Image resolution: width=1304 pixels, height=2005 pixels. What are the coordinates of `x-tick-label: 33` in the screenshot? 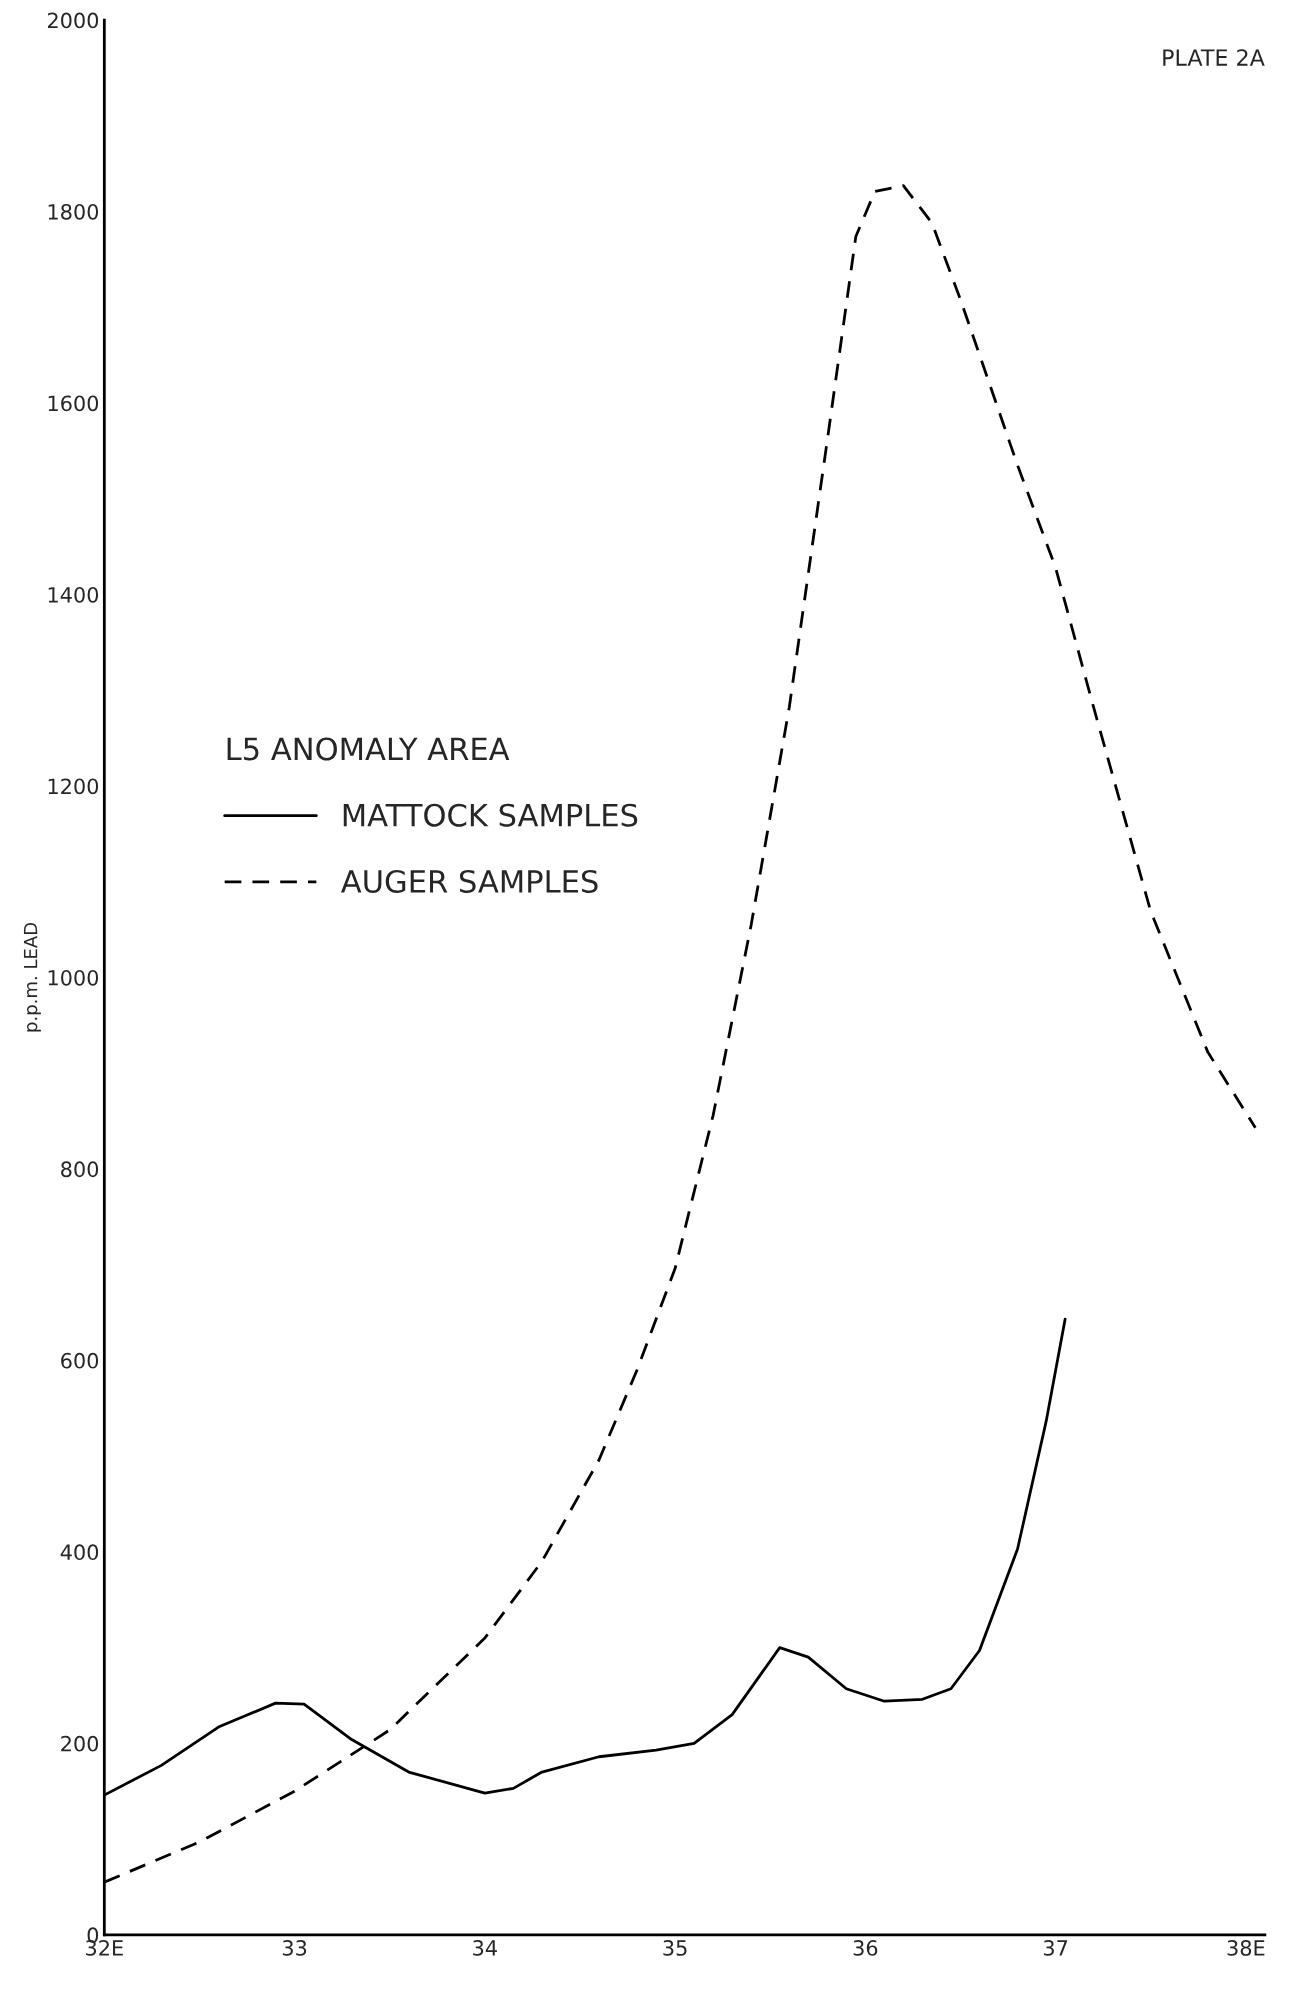 It's located at (294, 1948).